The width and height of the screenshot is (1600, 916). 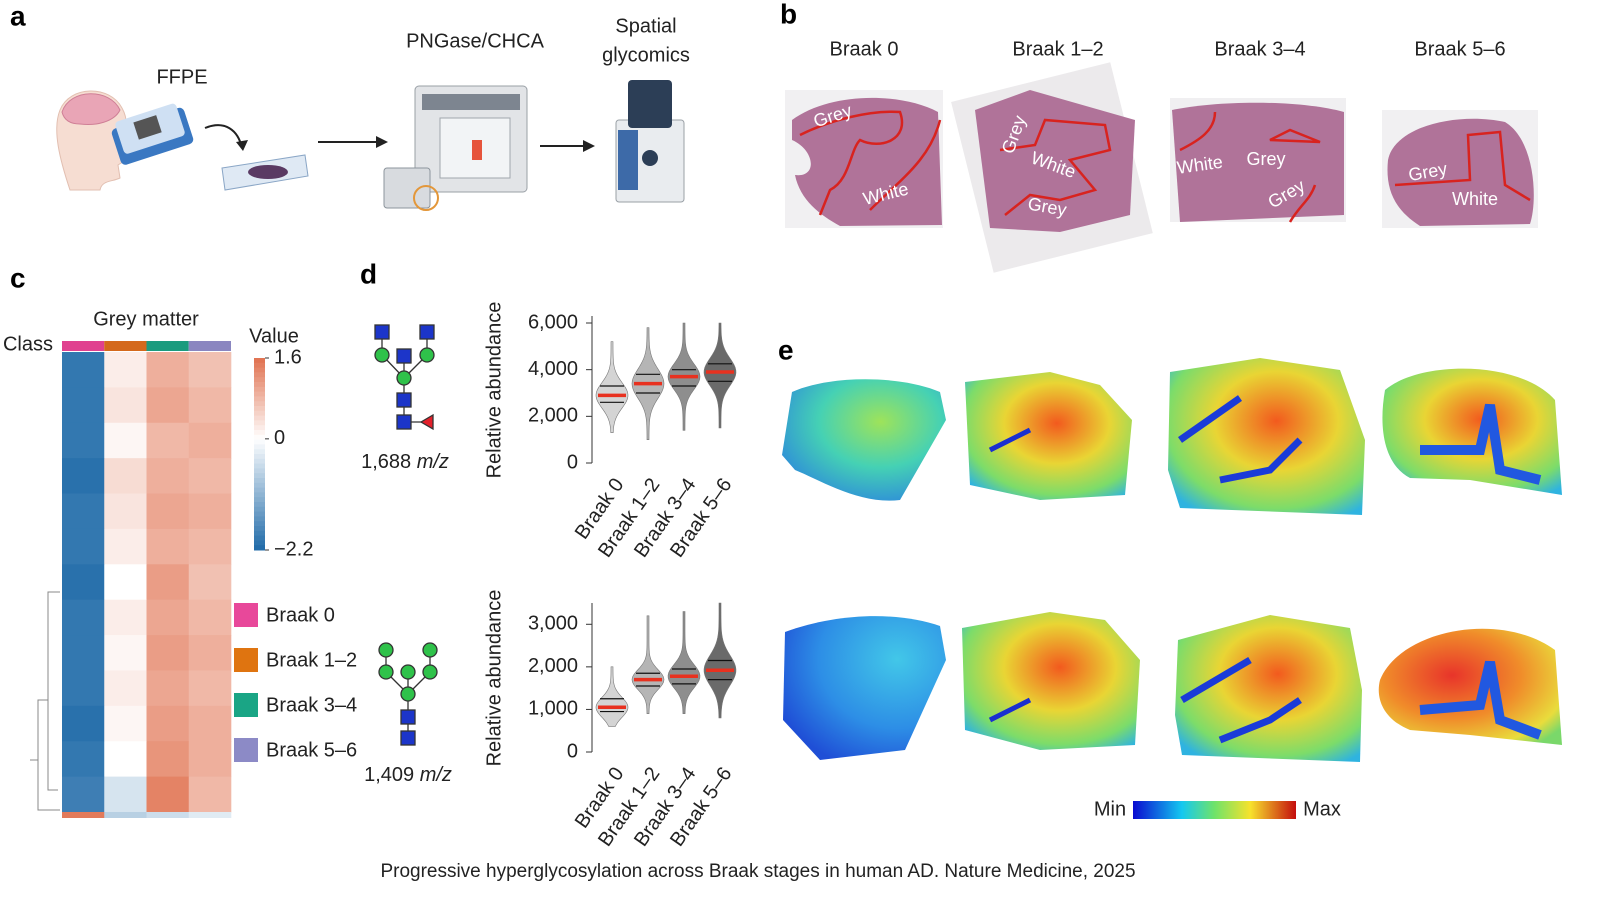 What do you see at coordinates (152, 134) in the screenshot?
I see `cassette` at bounding box center [152, 134].